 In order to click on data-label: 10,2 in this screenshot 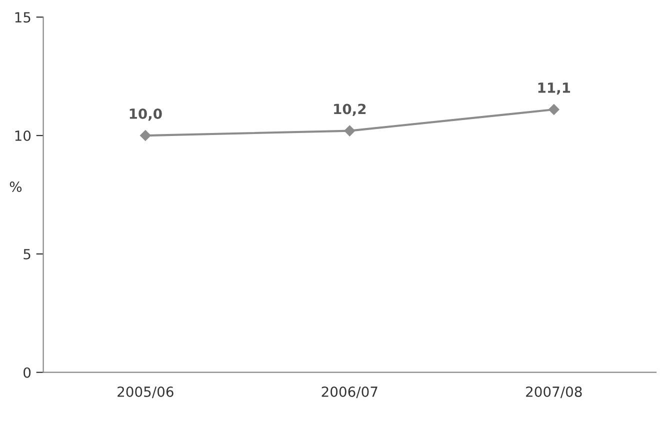, I will do `click(350, 110)`.